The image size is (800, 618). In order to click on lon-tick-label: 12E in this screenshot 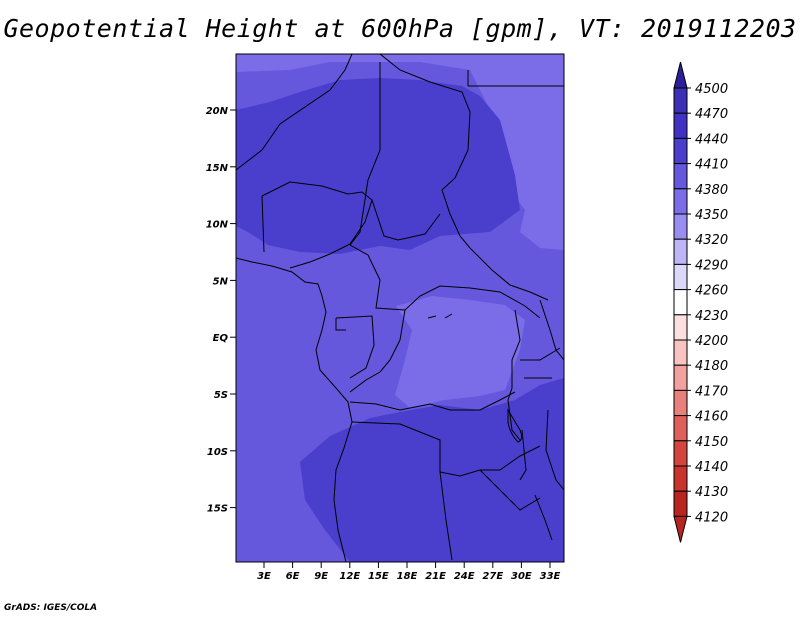, I will do `click(349, 576)`.